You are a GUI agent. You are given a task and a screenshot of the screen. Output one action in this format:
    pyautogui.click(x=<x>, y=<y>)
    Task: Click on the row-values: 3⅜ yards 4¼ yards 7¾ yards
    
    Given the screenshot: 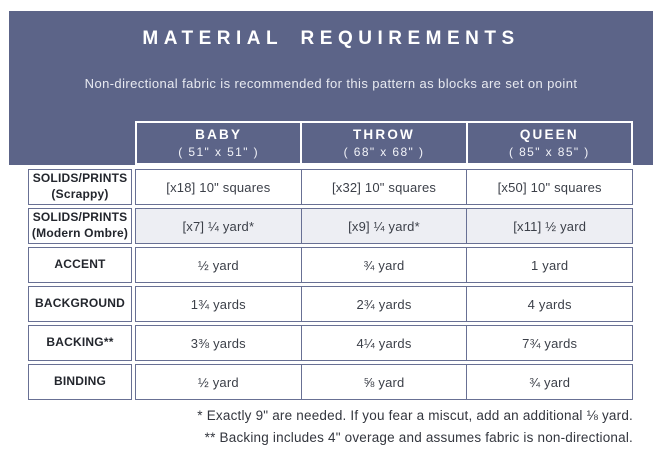 What is the action you would take?
    pyautogui.click(x=384, y=343)
    